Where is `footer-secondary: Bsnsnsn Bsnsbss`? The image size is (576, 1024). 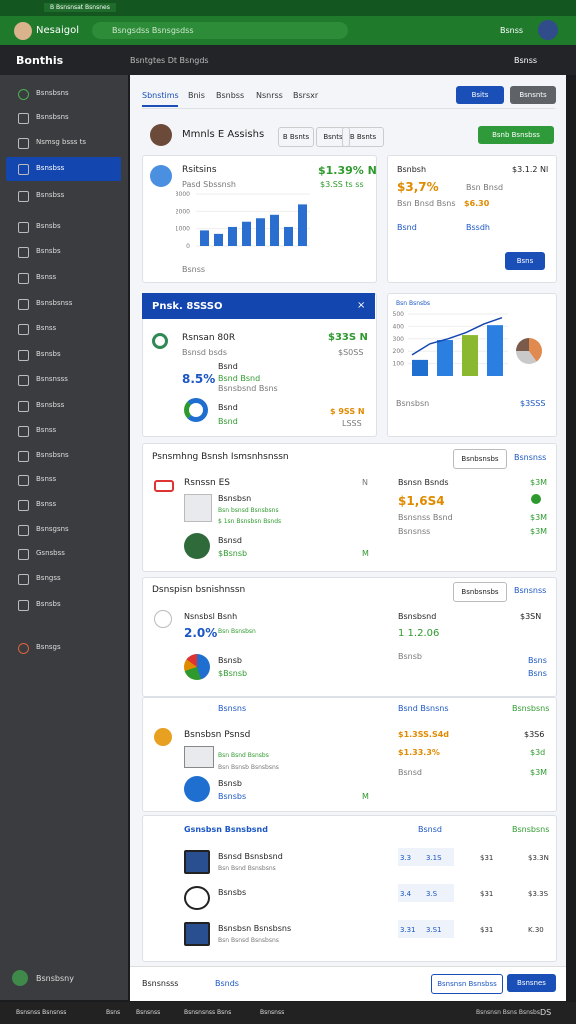 footer-secondary: Bsnsnsn Bsnsbss is located at coordinates (467, 984).